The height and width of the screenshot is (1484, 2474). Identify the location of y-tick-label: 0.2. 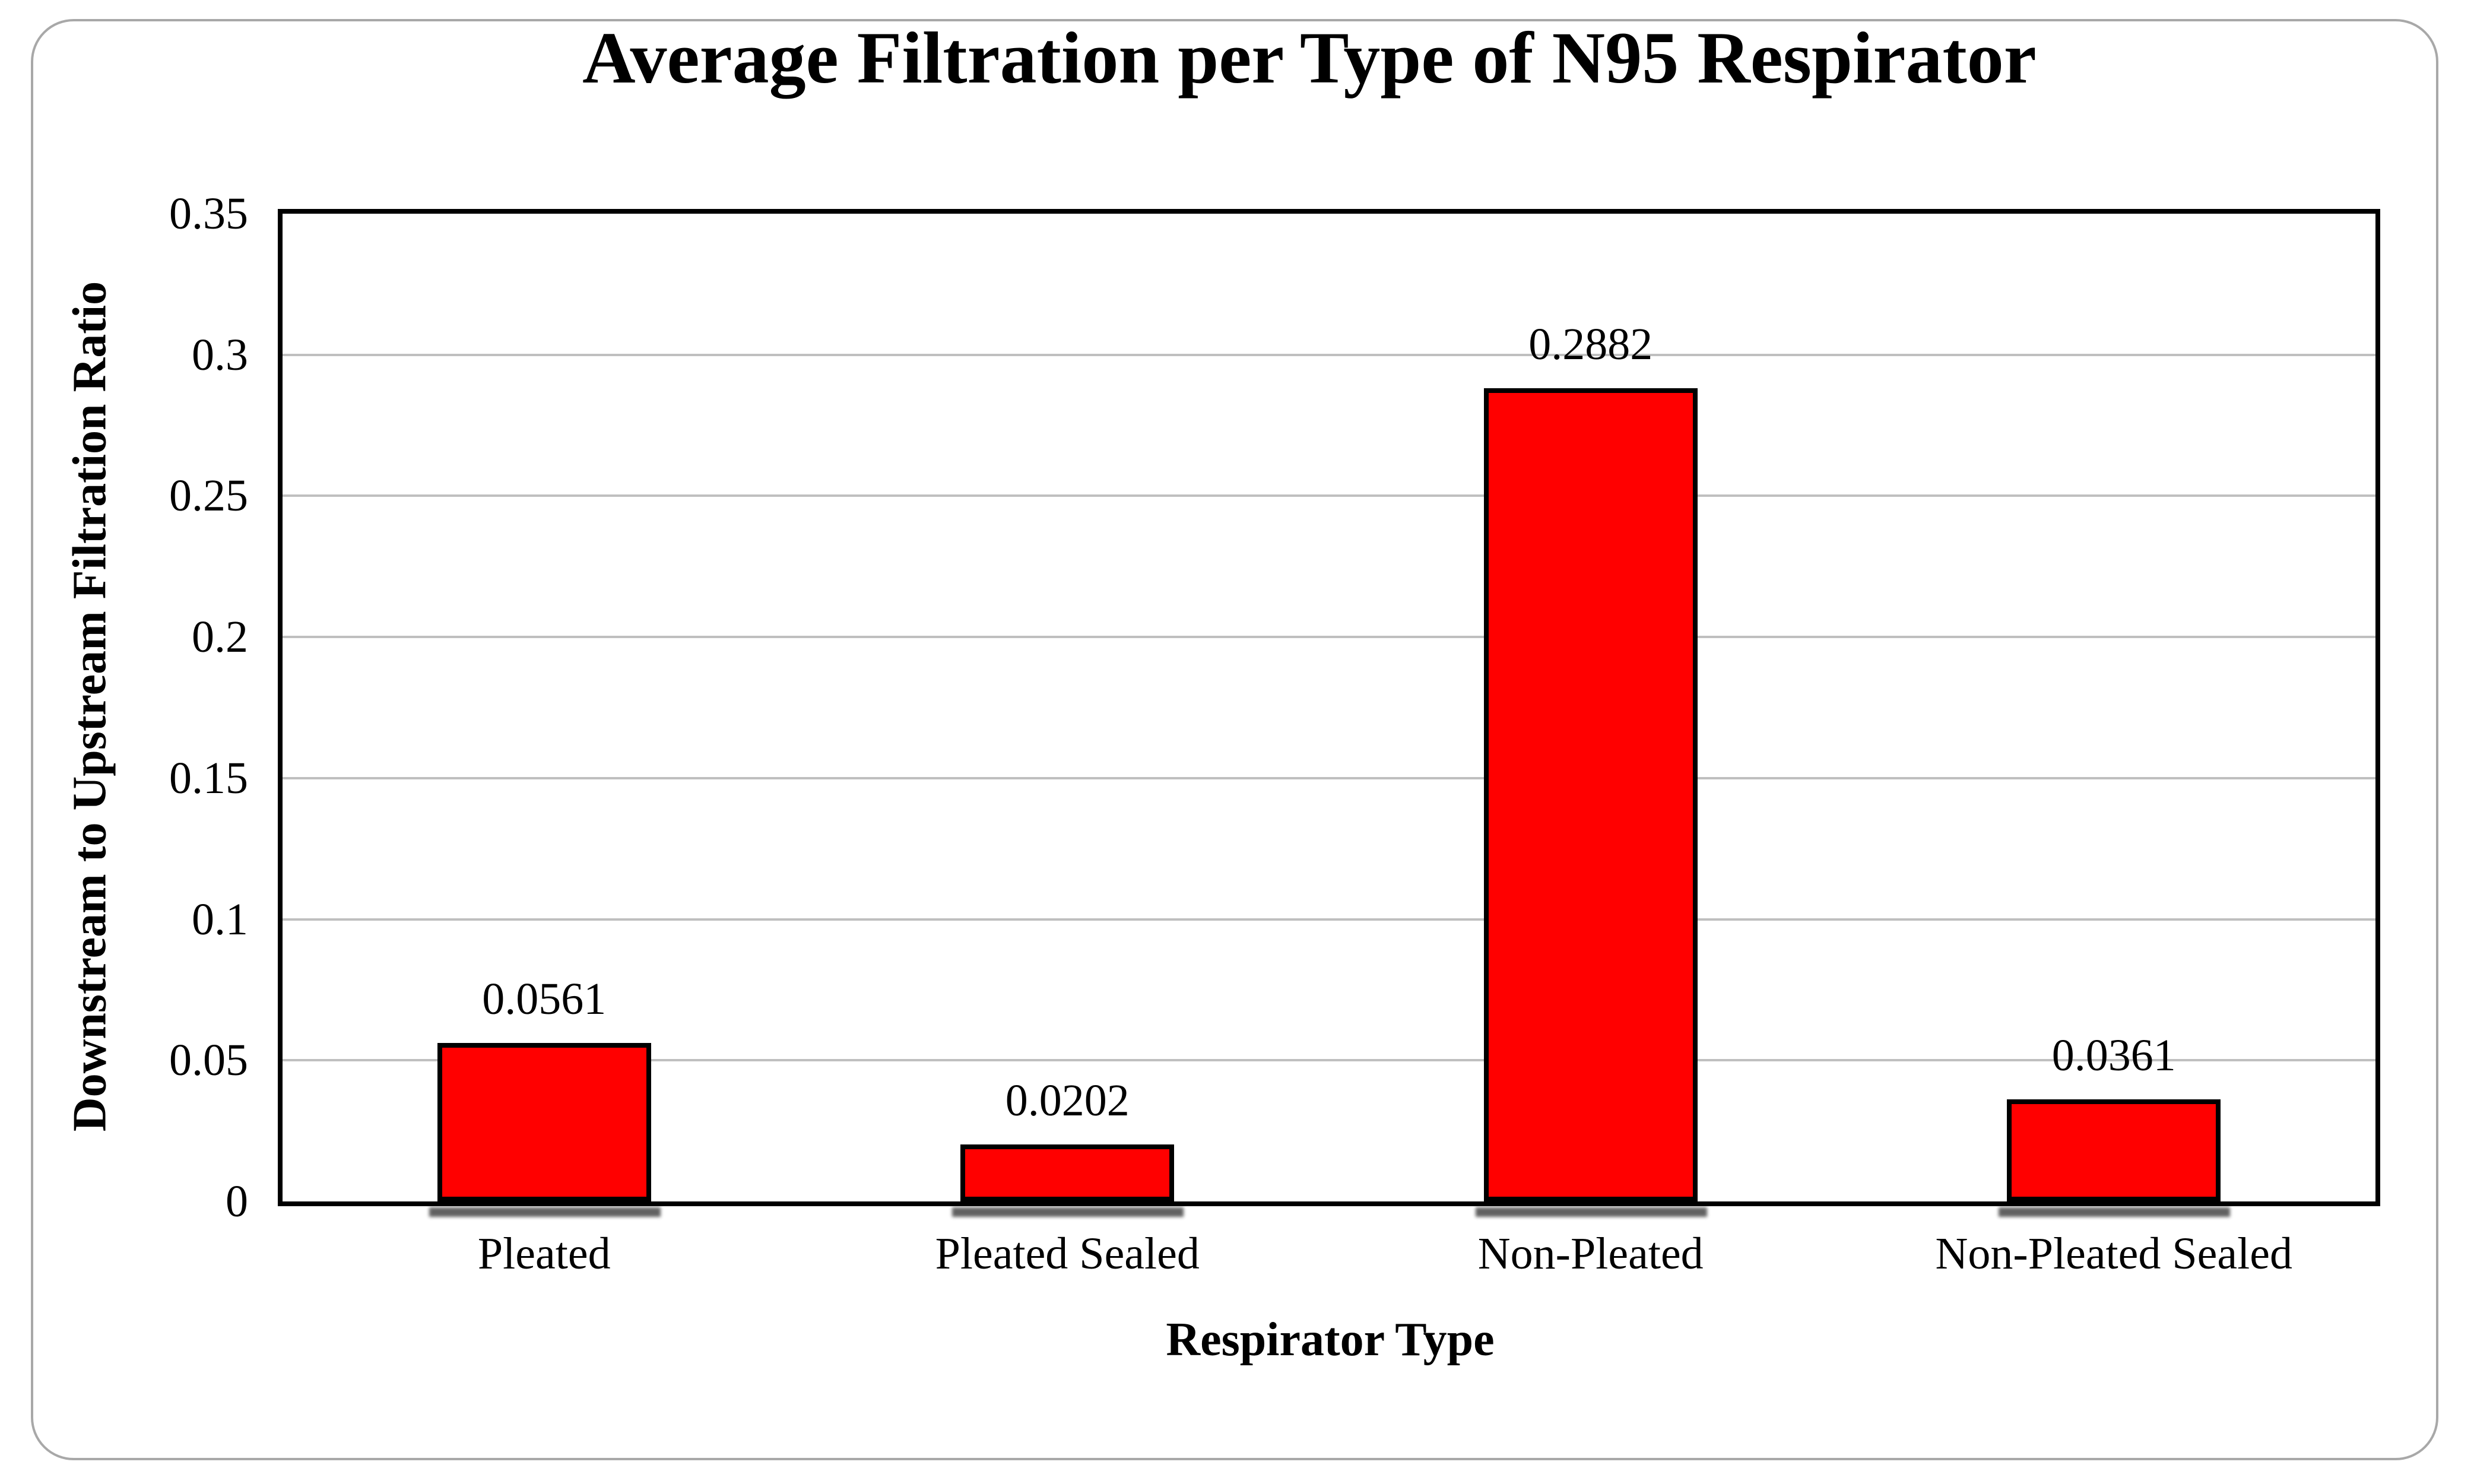
(220, 637).